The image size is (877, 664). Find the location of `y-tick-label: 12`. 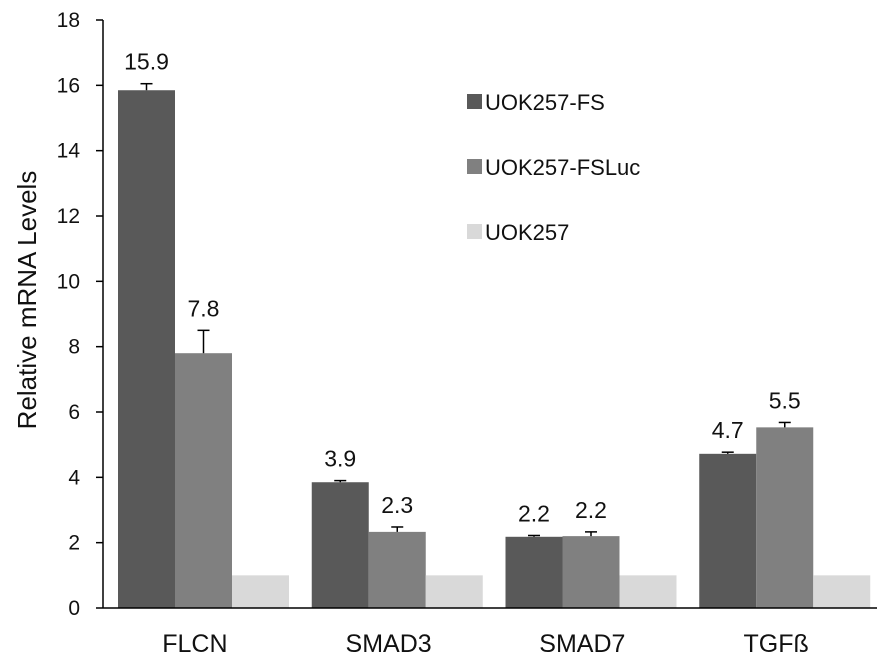

y-tick-label: 12 is located at coordinates (68, 216).